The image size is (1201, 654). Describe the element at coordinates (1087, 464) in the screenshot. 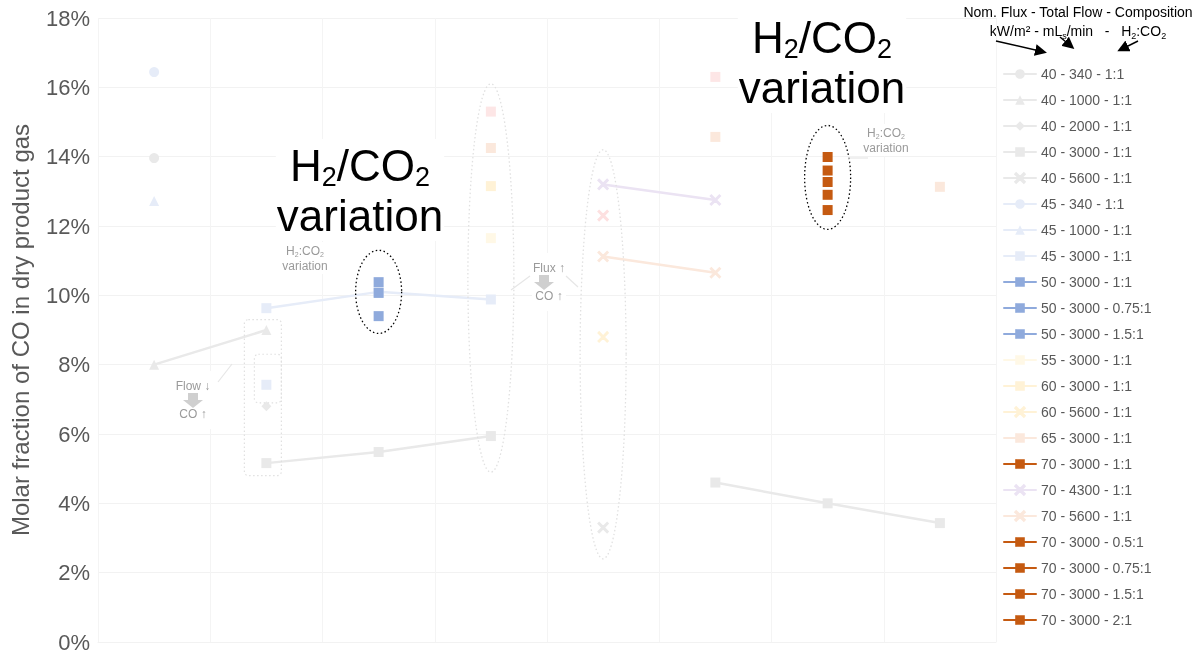

I see `legend-label: 70 - 3000 - 1:1` at that location.